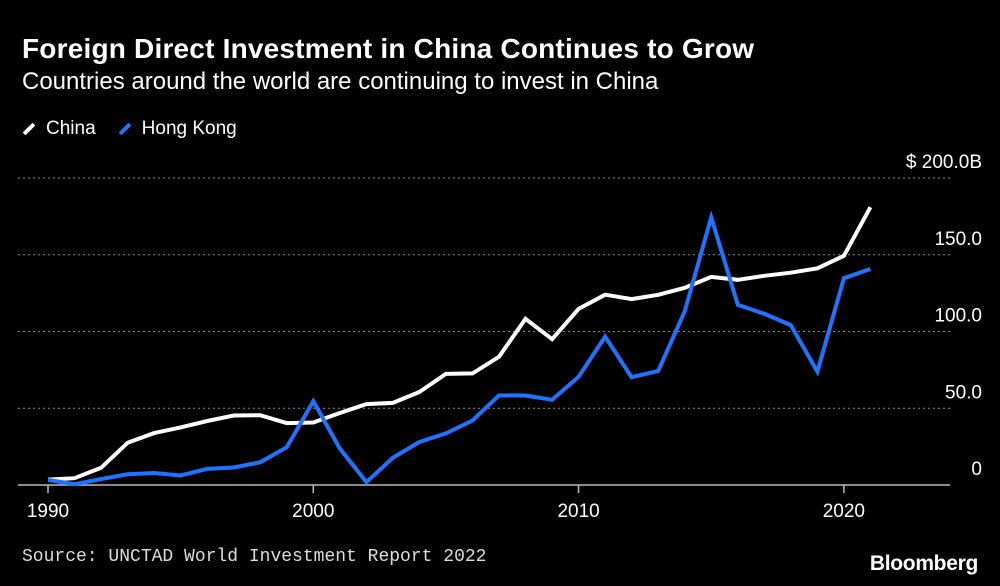  Describe the element at coordinates (923, 563) in the screenshot. I see `brand-logo: Bloomberg` at that location.